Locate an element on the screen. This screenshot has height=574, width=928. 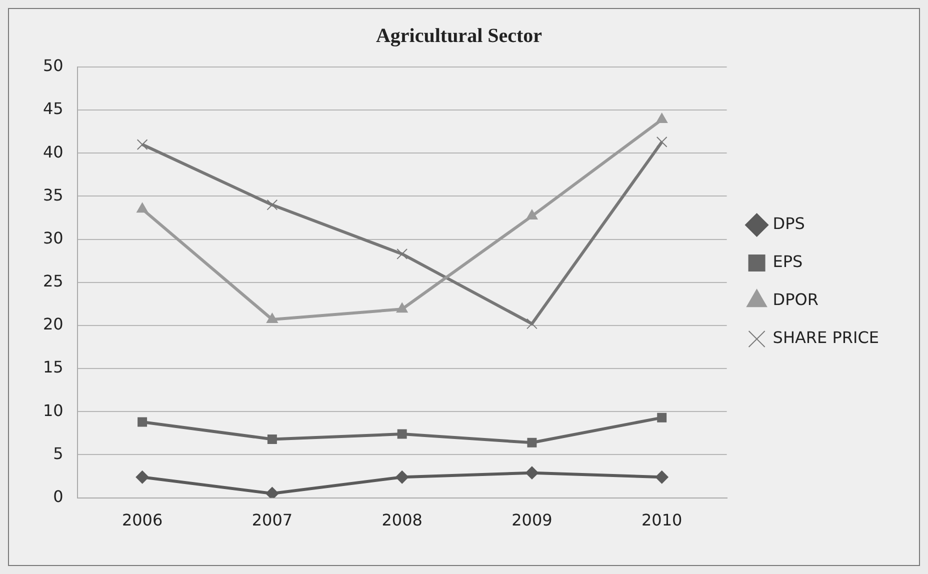
x-tick-label: 2007 is located at coordinates (272, 520).